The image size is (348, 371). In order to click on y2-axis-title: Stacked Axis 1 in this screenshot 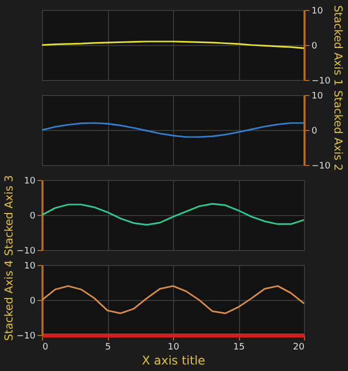, I will do `click(337, 45)`.